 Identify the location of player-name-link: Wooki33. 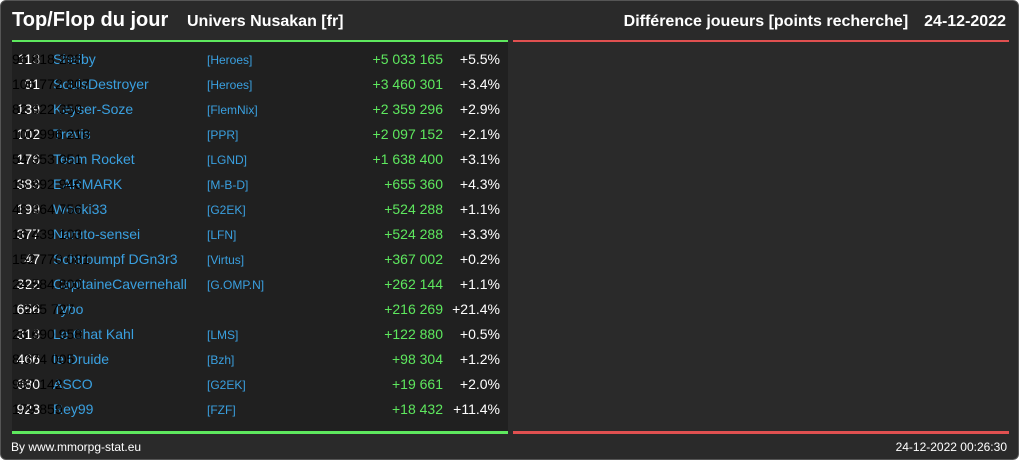
(80, 209).